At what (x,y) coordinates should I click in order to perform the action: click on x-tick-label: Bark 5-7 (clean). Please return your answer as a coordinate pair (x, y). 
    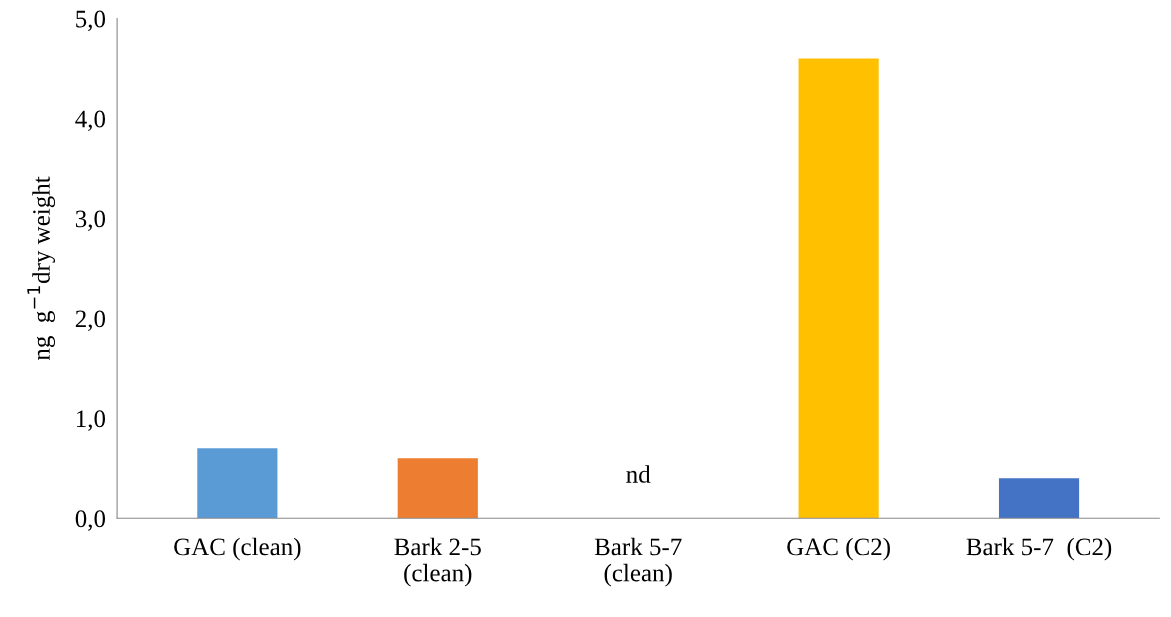
    Looking at the image, I should click on (638, 562).